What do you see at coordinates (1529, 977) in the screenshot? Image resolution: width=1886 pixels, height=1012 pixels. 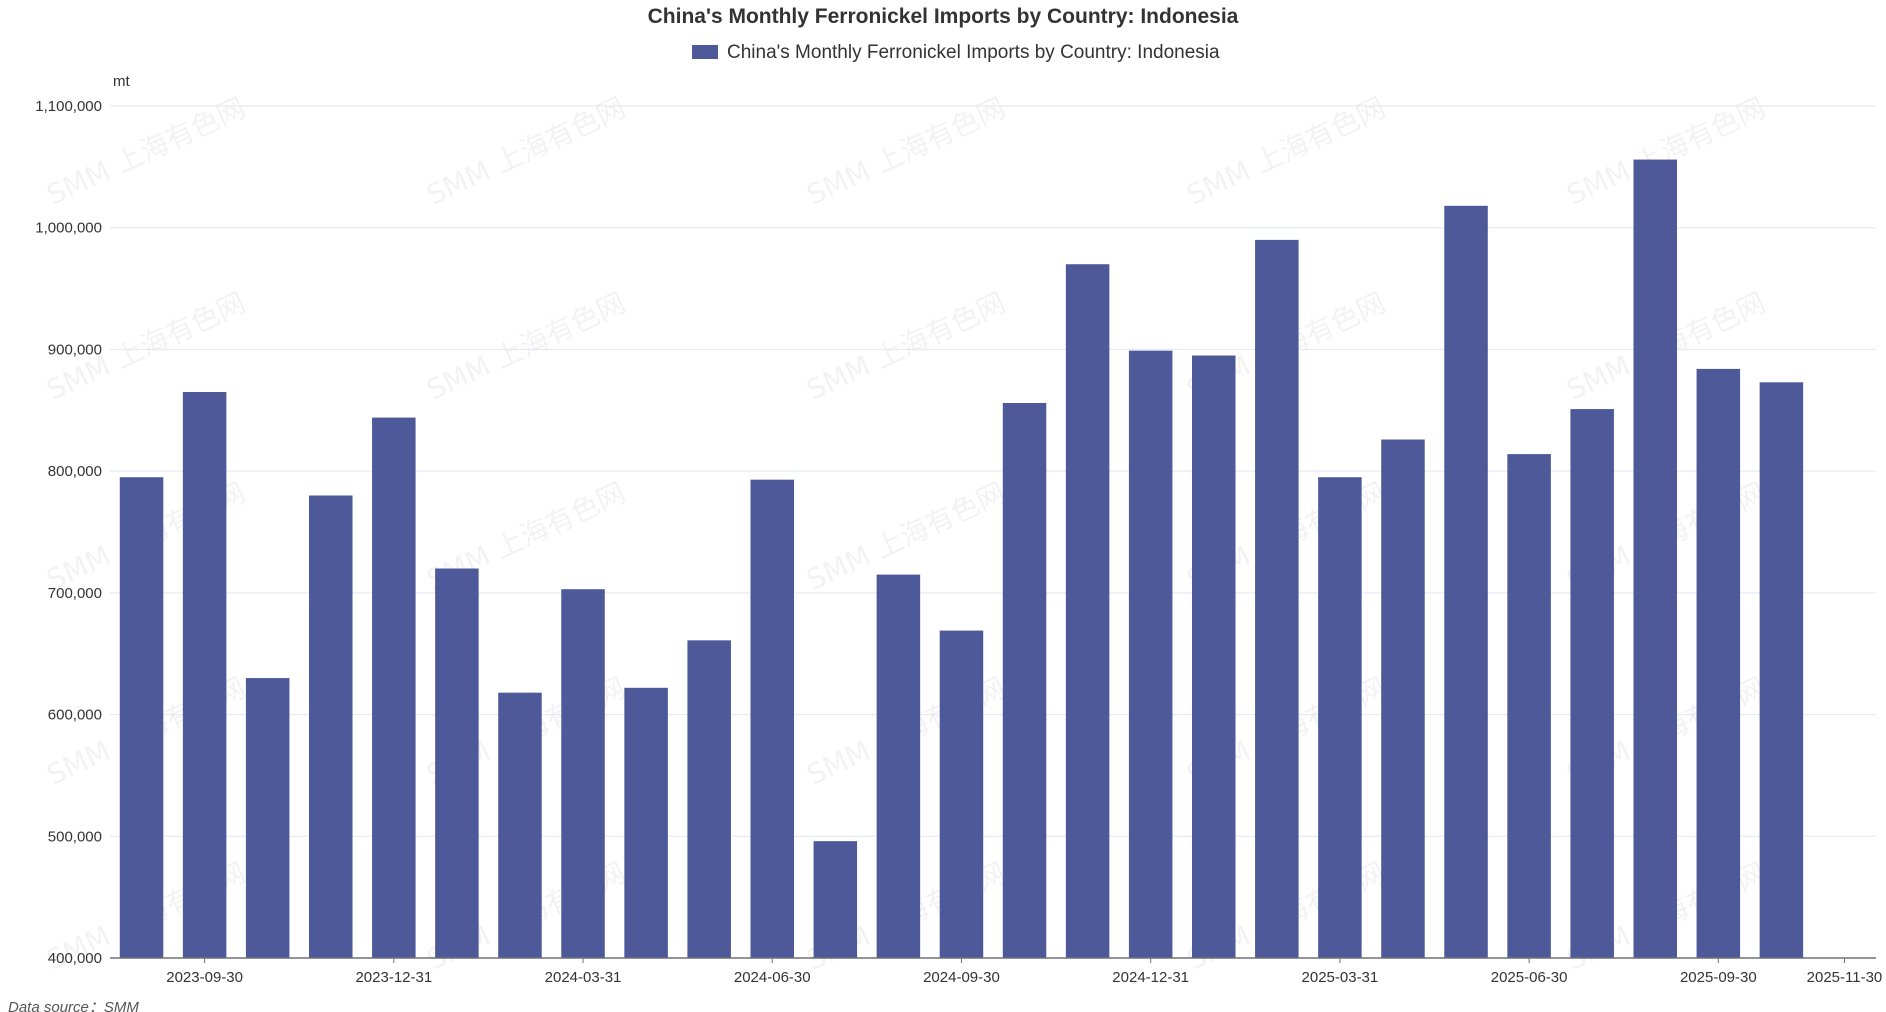 I see `x-tick-label: 2025-06-30` at bounding box center [1529, 977].